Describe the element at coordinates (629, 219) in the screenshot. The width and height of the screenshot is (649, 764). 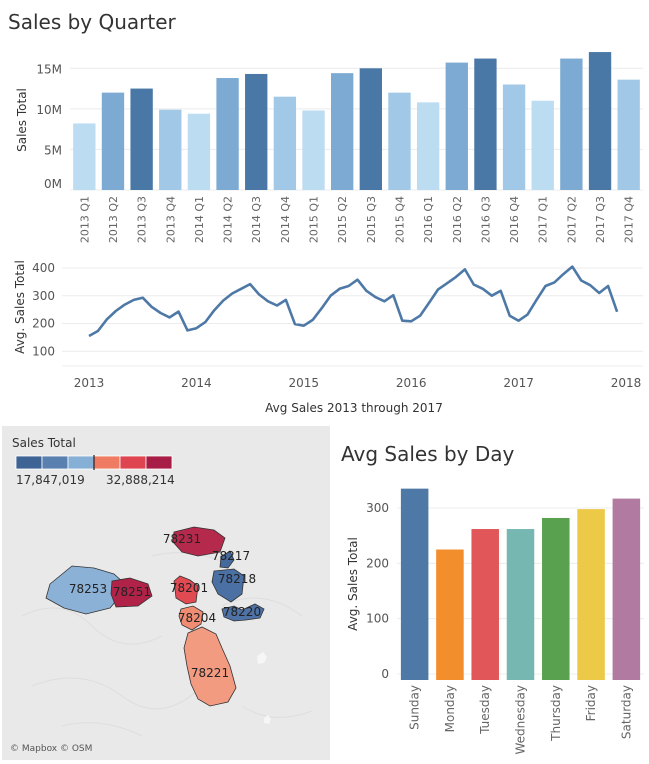
I see `quarter-x-tick: 2017 Q4` at that location.